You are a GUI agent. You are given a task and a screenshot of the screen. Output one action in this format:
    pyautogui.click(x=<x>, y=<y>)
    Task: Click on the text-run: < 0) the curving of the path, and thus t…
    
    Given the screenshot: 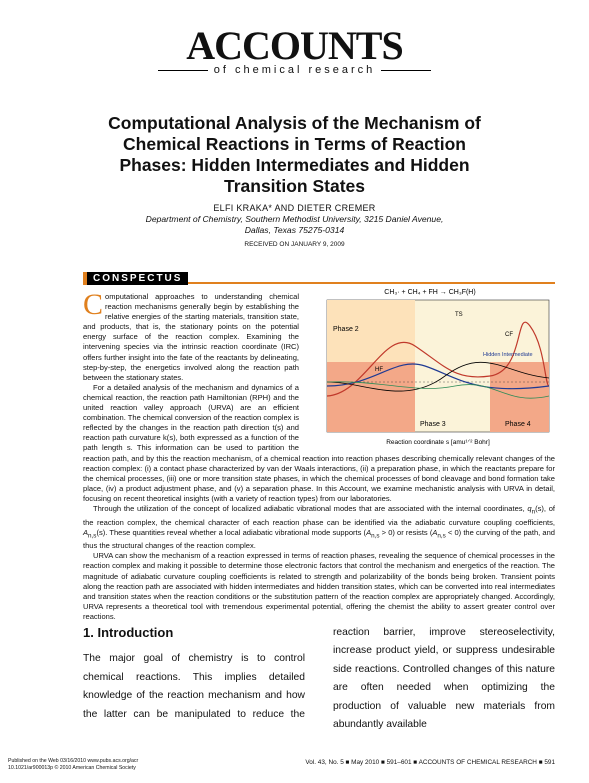 What is the action you would take?
    pyautogui.click(x=319, y=539)
    